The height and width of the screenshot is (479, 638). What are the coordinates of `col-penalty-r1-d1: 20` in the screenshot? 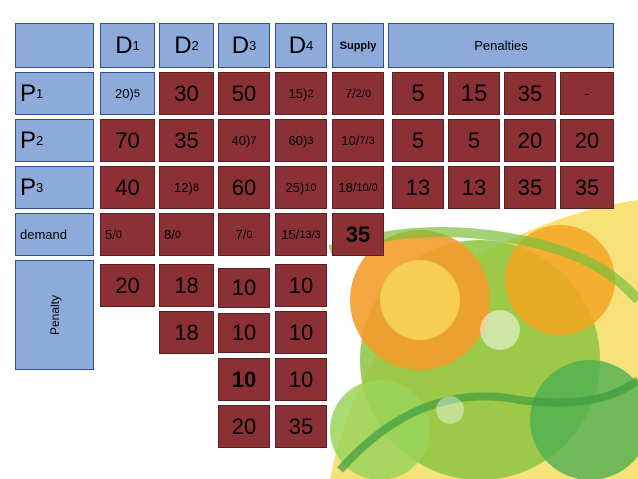 It's located at (127, 285).